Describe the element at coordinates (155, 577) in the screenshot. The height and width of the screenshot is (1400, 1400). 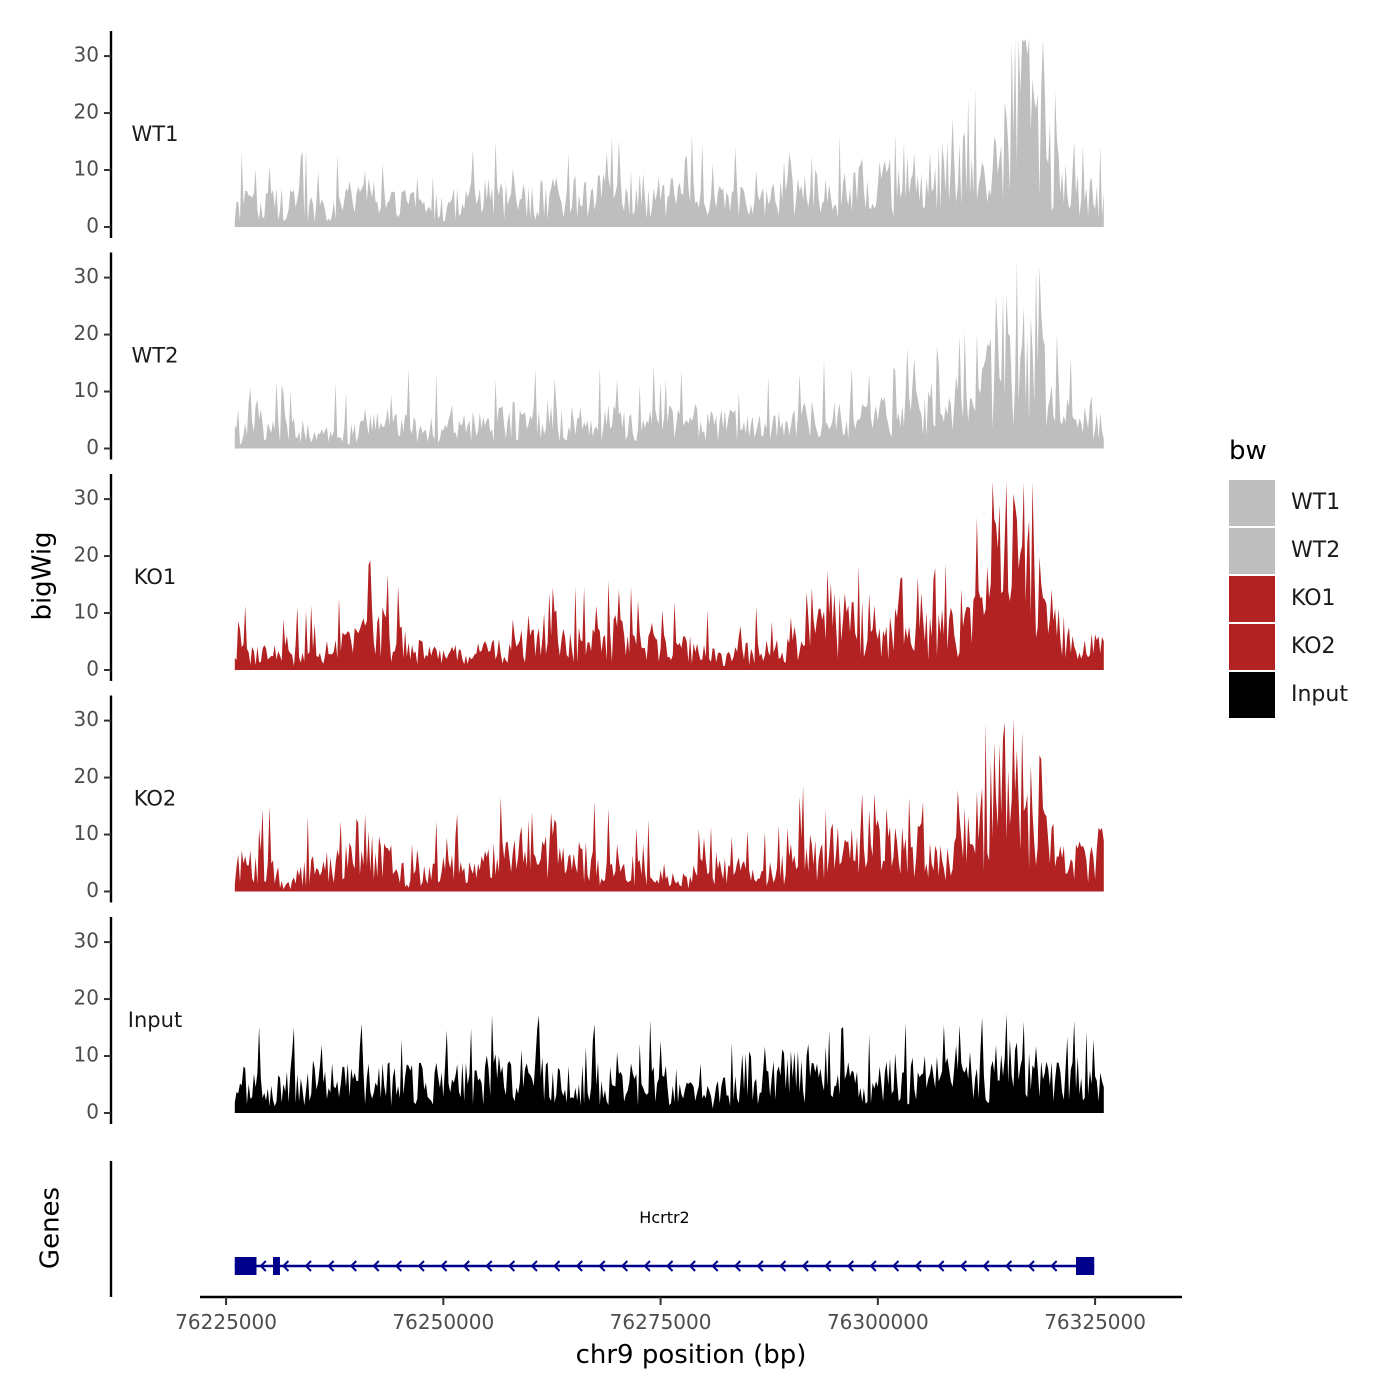
I see `track-label-ko1: KO1` at that location.